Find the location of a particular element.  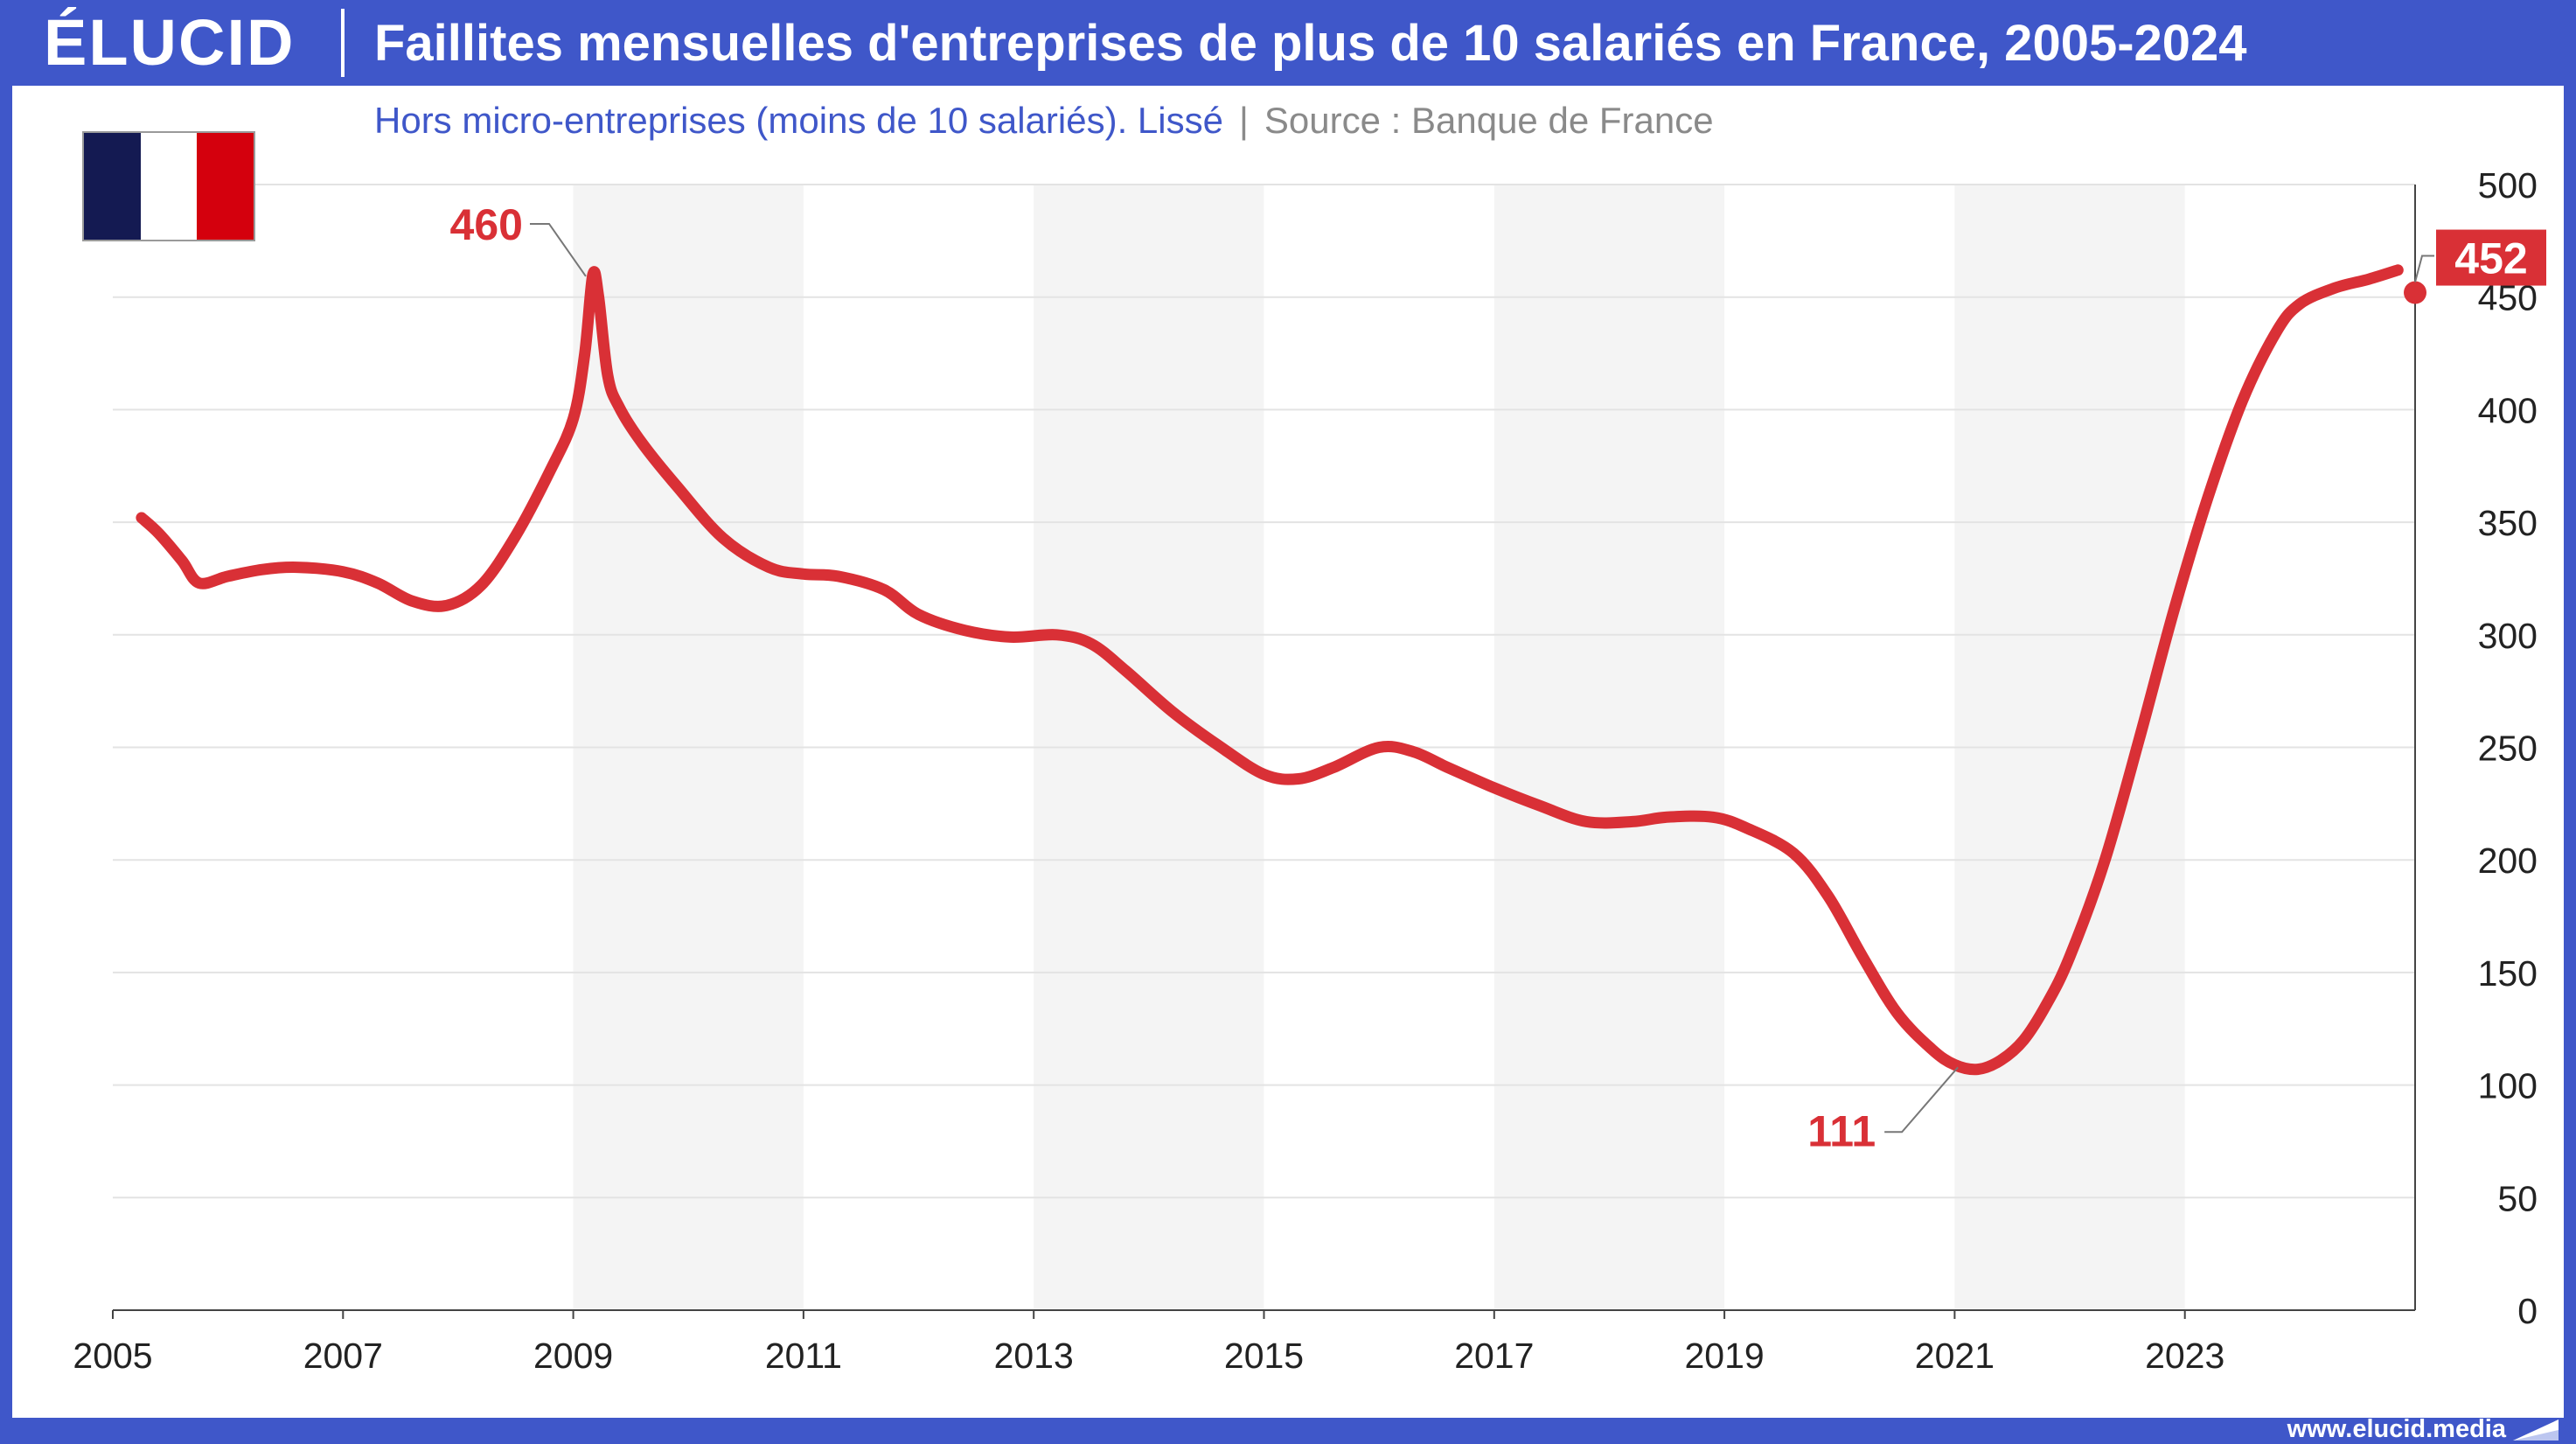

x-tick-label: 2019 is located at coordinates (1724, 1356).